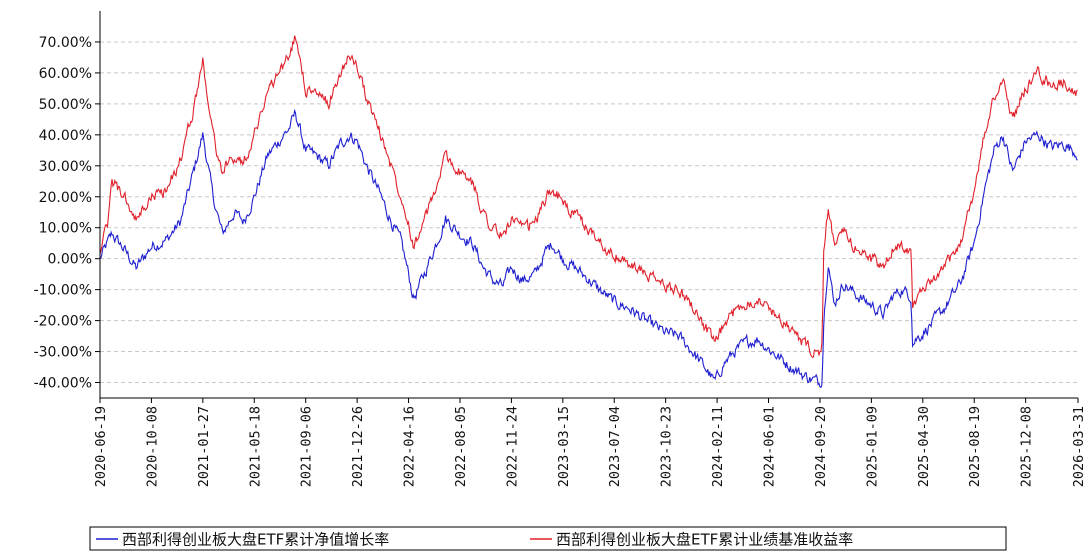  What do you see at coordinates (615, 446) in the screenshot?
I see `x-tick-label: 2023-07-04` at bounding box center [615, 446].